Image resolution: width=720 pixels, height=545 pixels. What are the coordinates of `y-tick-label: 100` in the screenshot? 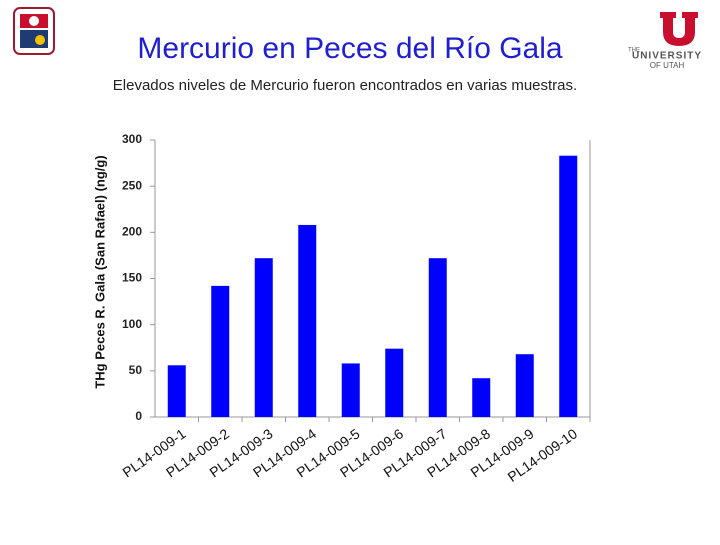 It's located at (132, 324).